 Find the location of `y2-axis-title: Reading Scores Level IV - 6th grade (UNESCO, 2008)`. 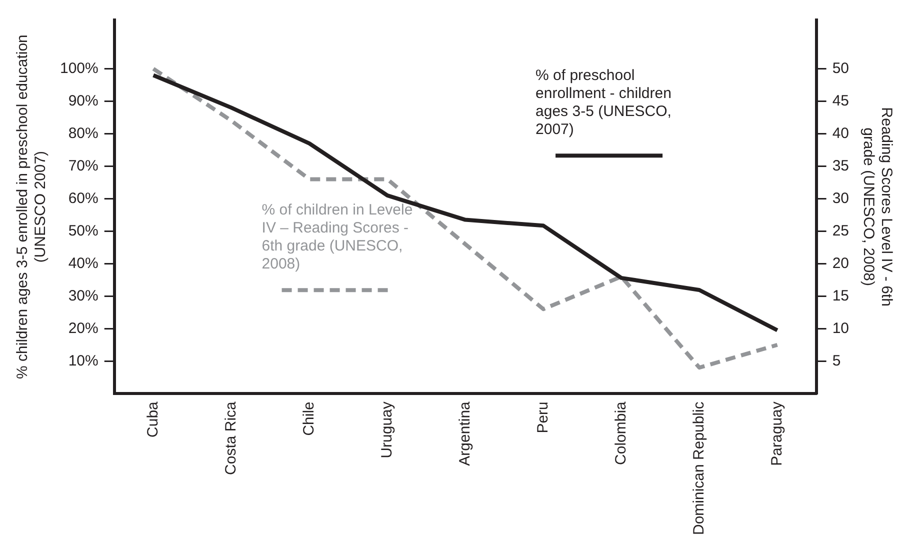

y2-axis-title: Reading Scores Level IV - 6th grade (UNESCO, 2008) is located at coordinates (877, 206).